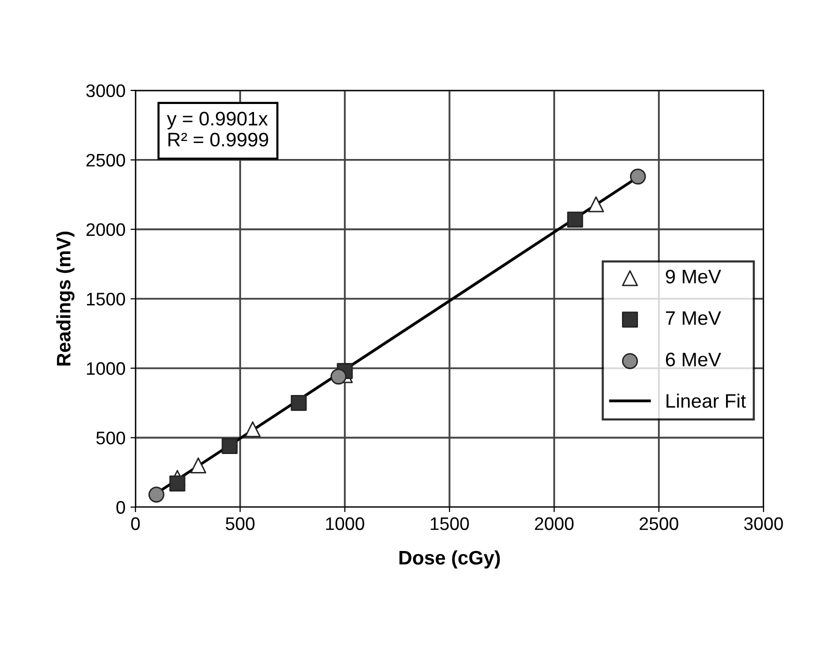 This screenshot has width=821, height=646. I want to click on legend-label: 7 MeV, so click(694, 318).